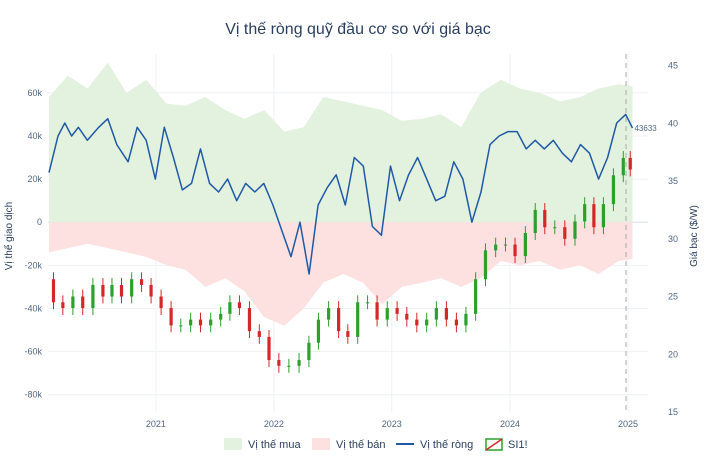 Image resolution: width=715 pixels, height=464 pixels. Describe the element at coordinates (673, 297) in the screenshot. I see `y2-tick-label: 25` at that location.